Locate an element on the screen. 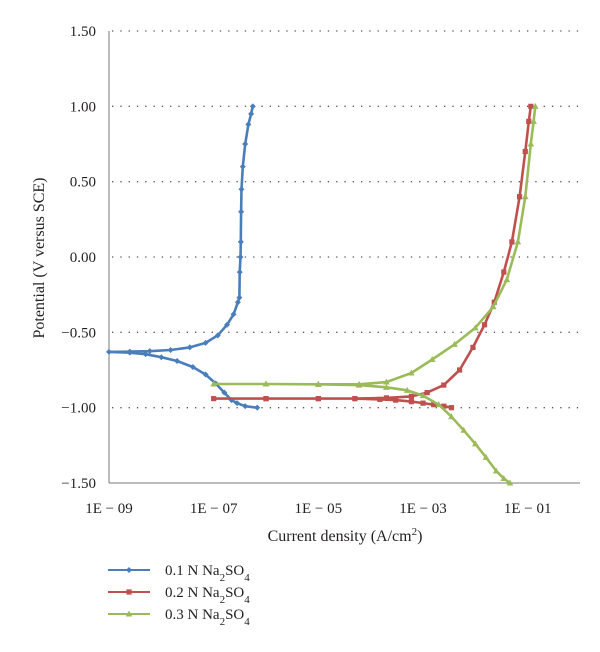 Image resolution: width=600 pixels, height=652 pixels. x-tick-label: 1E − 03 is located at coordinates (423, 509).